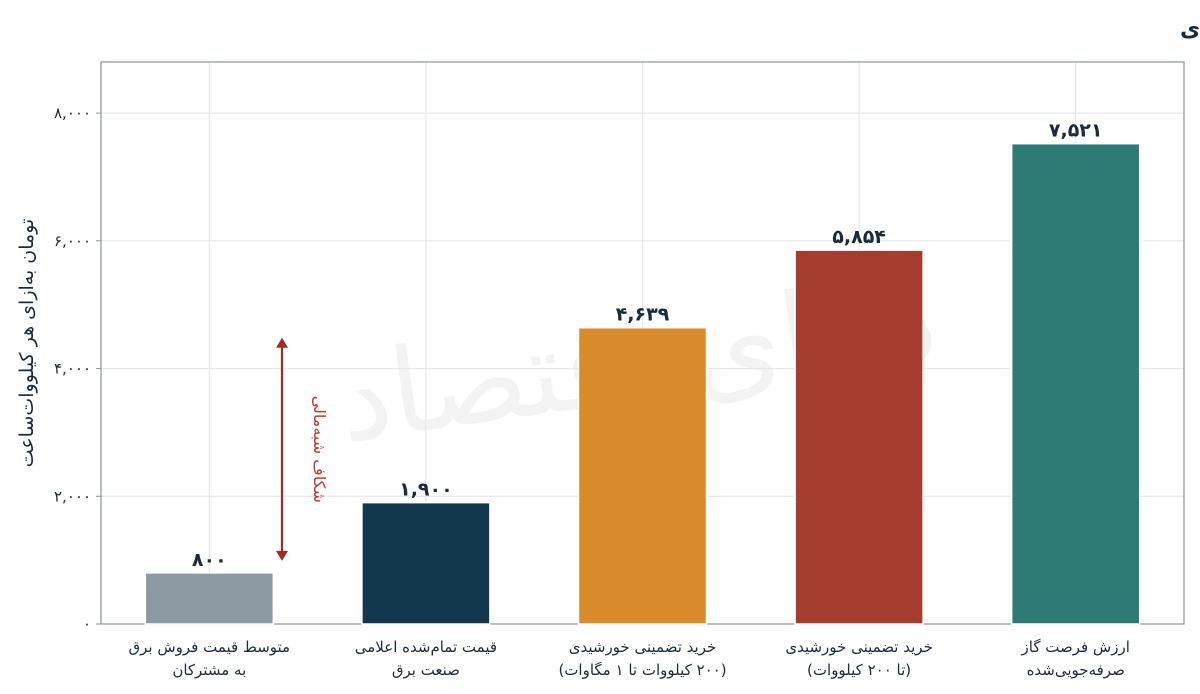  I want to click on y-tick-label: ۴,۰۰۰, so click(72, 369).